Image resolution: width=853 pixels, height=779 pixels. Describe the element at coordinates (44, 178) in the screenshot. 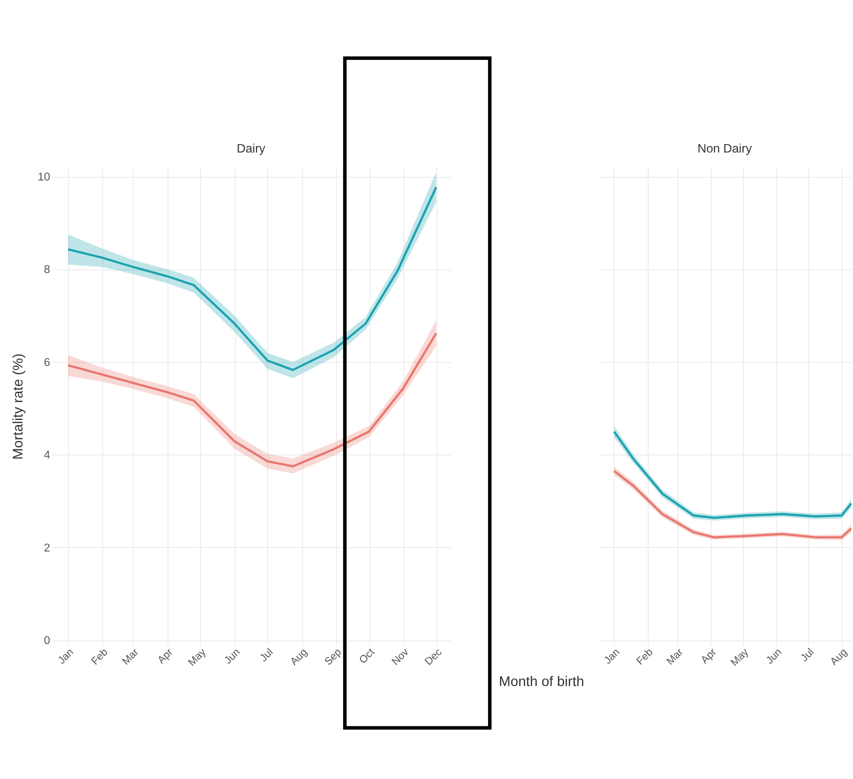

I see `y-tick-label: 10` at that location.